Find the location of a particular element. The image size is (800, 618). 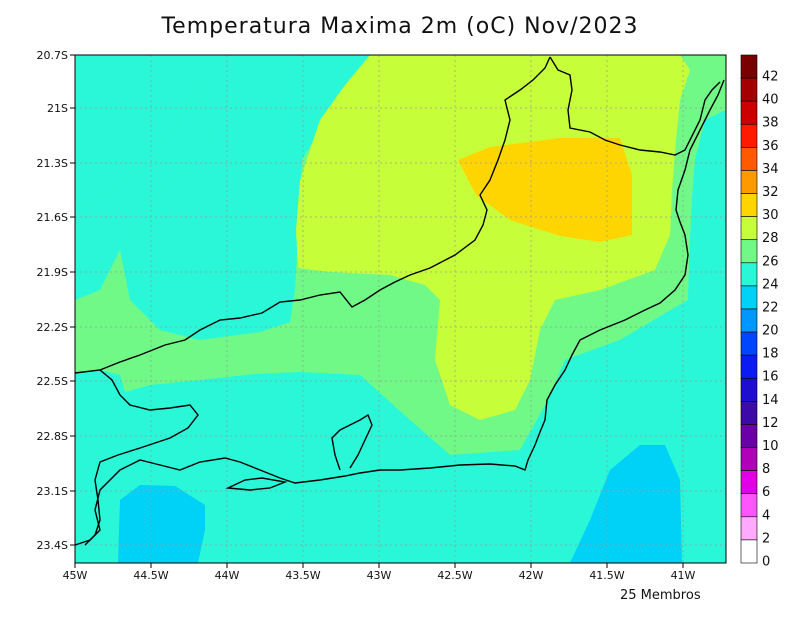

lon-label: 42.5W is located at coordinates (454, 575).